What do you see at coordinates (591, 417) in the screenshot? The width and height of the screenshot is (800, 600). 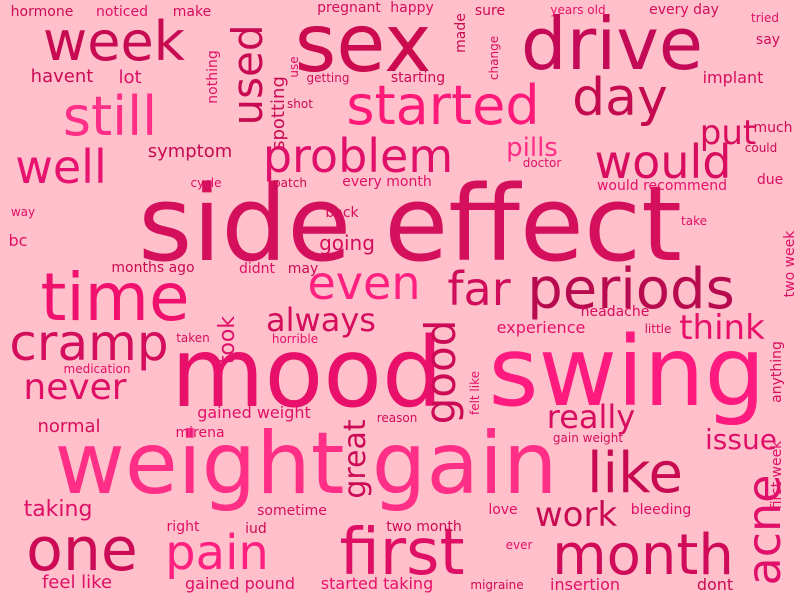 I see `word-really: really` at bounding box center [591, 417].